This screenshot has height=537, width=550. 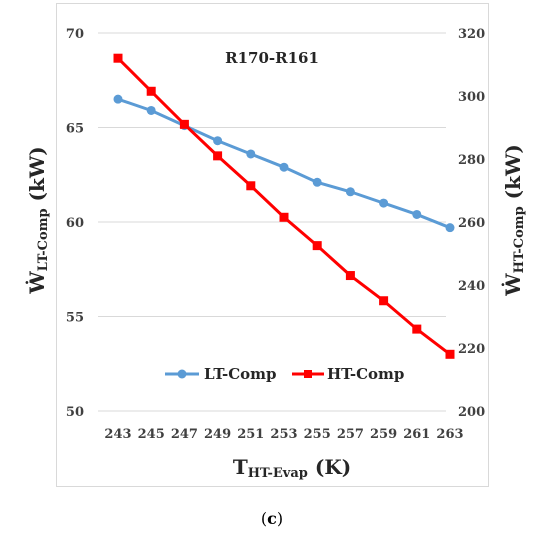 What do you see at coordinates (471, 97) in the screenshot?
I see `y-right-tick-label: 300` at bounding box center [471, 97].